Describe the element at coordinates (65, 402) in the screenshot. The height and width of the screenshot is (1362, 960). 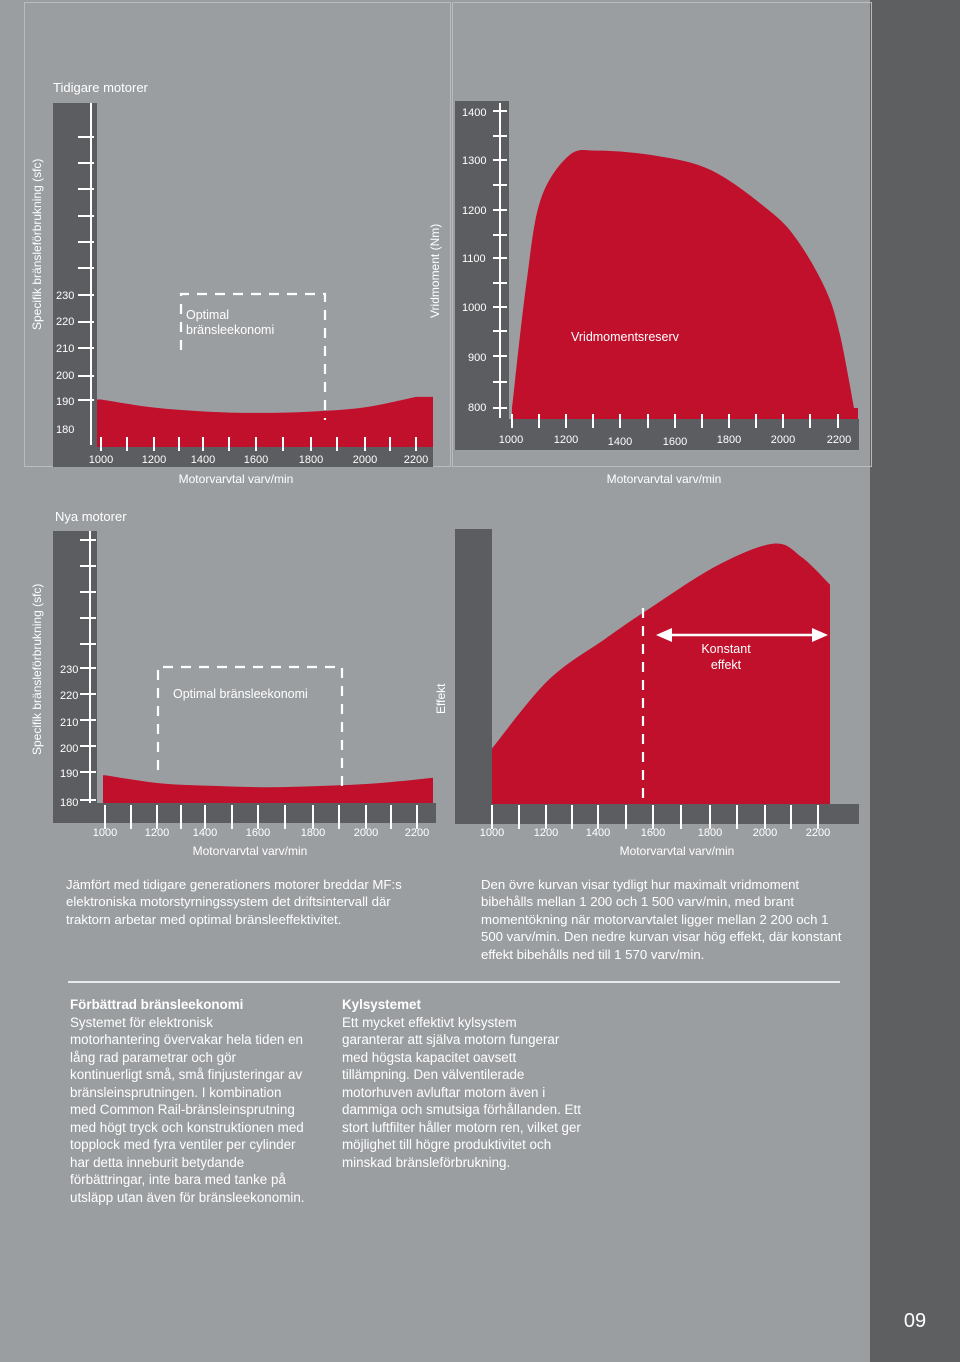
I see `y-tick-old-190: 190` at that location.